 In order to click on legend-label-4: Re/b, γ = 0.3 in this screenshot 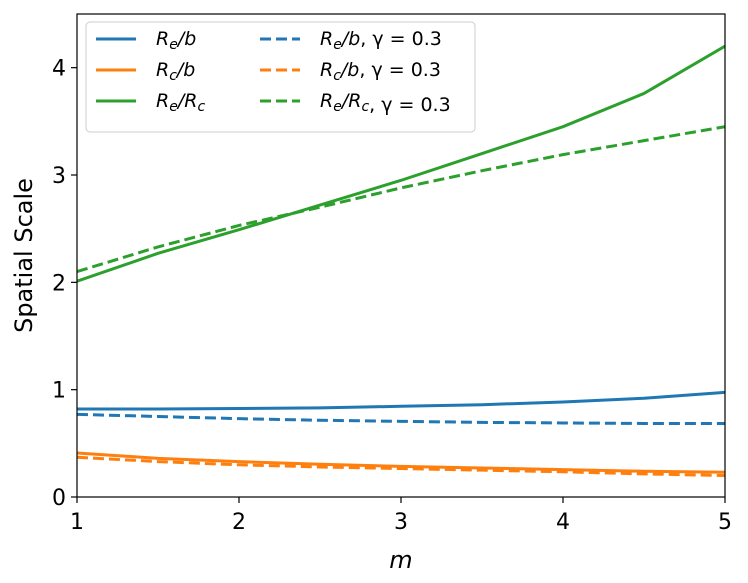, I will do `click(381, 40)`.